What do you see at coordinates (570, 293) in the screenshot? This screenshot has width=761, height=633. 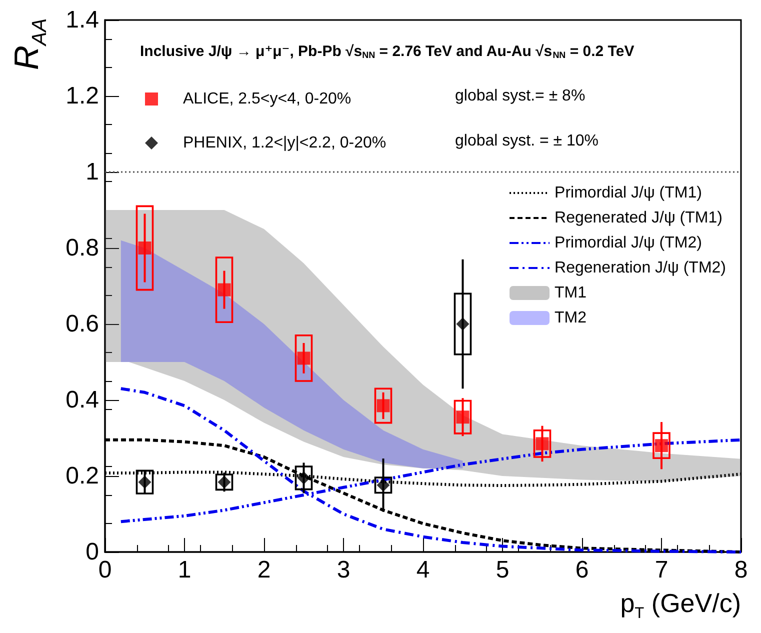 I see `legend-label: TM1` at bounding box center [570, 293].